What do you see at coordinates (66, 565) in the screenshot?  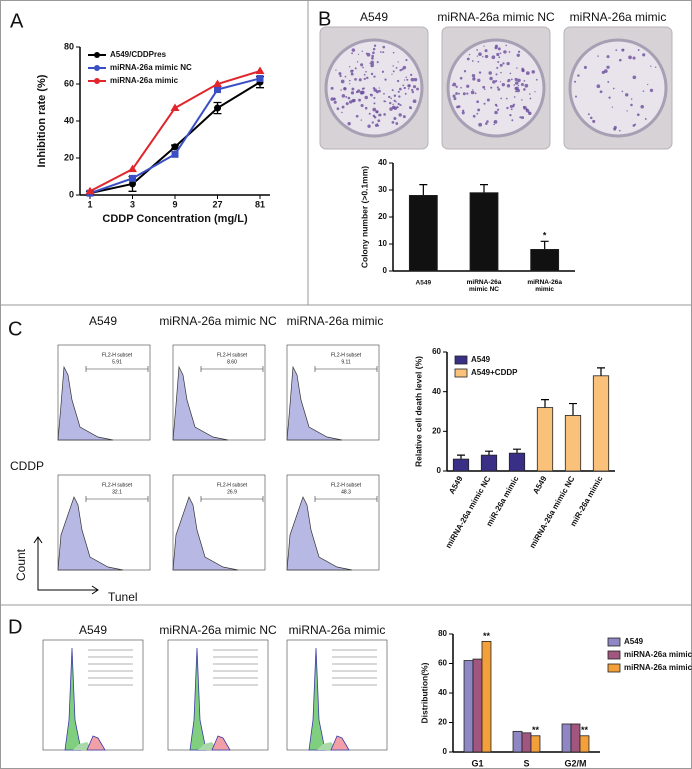 I see `axis-arrows` at bounding box center [66, 565].